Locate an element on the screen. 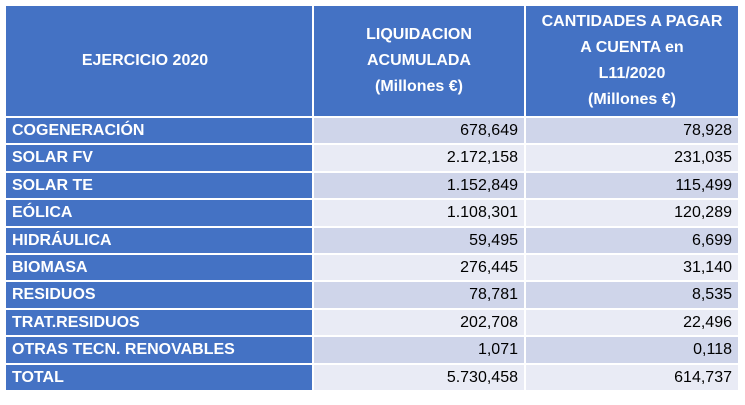 The image size is (745, 405). table-row: EÓLICA 1.108,301 120,289 is located at coordinates (372, 213).